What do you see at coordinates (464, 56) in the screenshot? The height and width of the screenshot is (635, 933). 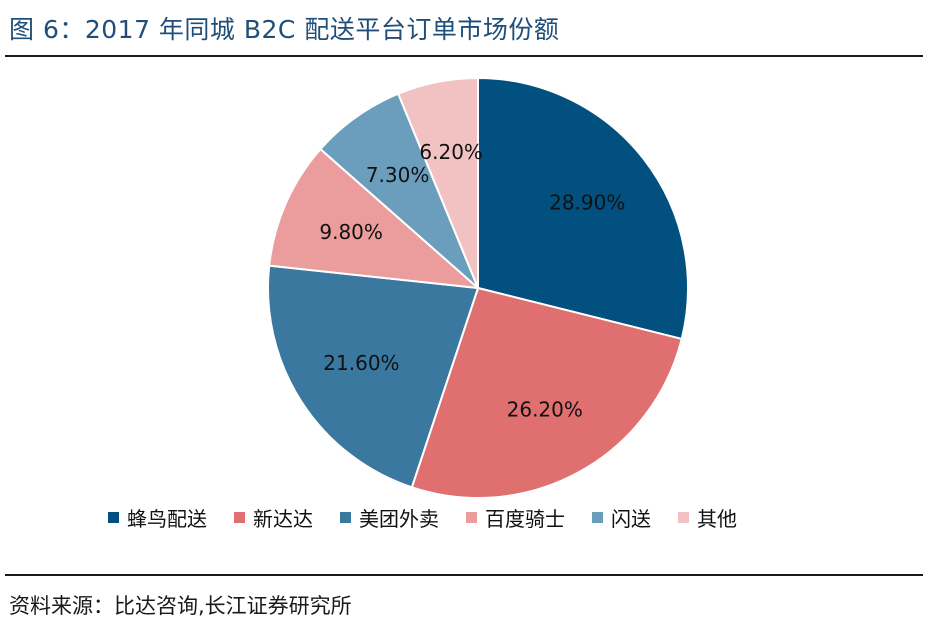 I see `title-divider` at bounding box center [464, 56].